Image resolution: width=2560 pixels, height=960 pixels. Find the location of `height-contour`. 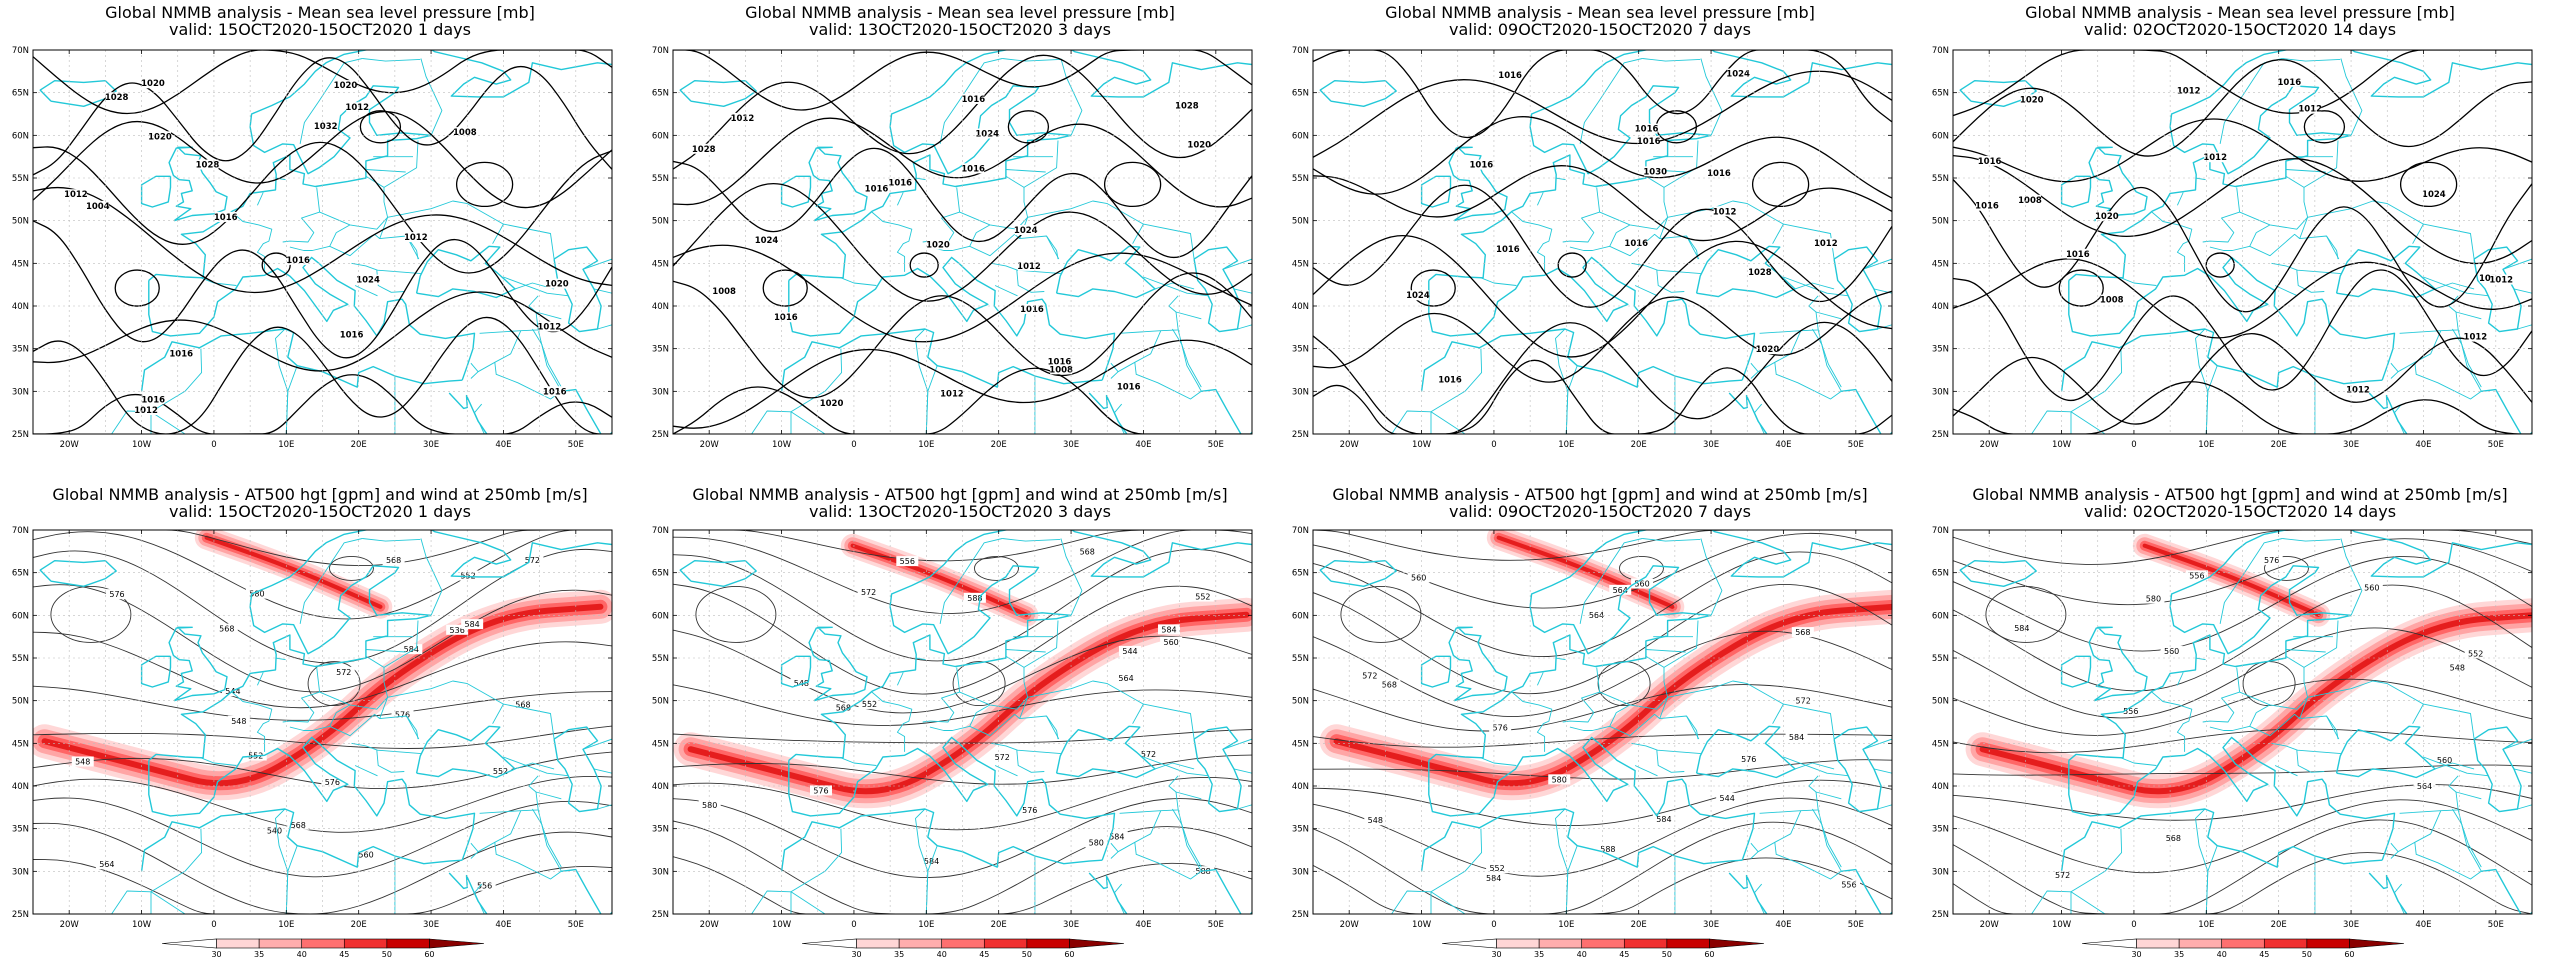

height-contour is located at coordinates (2242, 883).